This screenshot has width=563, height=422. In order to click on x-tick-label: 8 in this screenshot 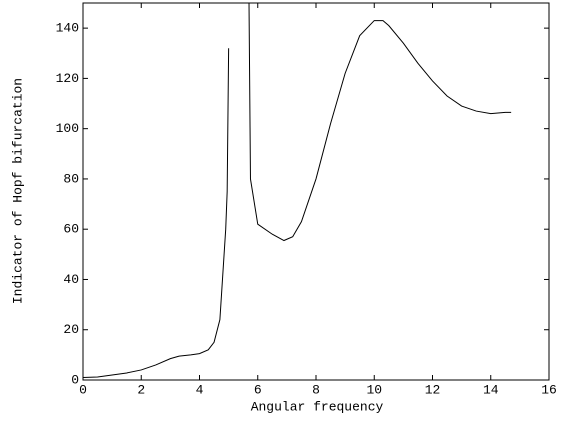, I will do `click(316, 389)`.